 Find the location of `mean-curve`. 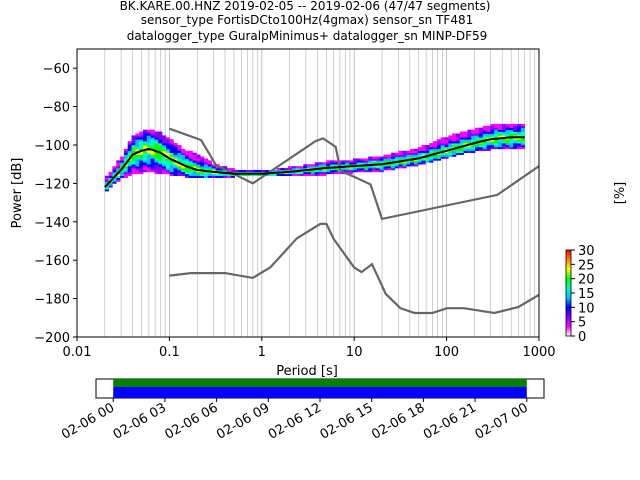

mean-curve is located at coordinates (314, 162).